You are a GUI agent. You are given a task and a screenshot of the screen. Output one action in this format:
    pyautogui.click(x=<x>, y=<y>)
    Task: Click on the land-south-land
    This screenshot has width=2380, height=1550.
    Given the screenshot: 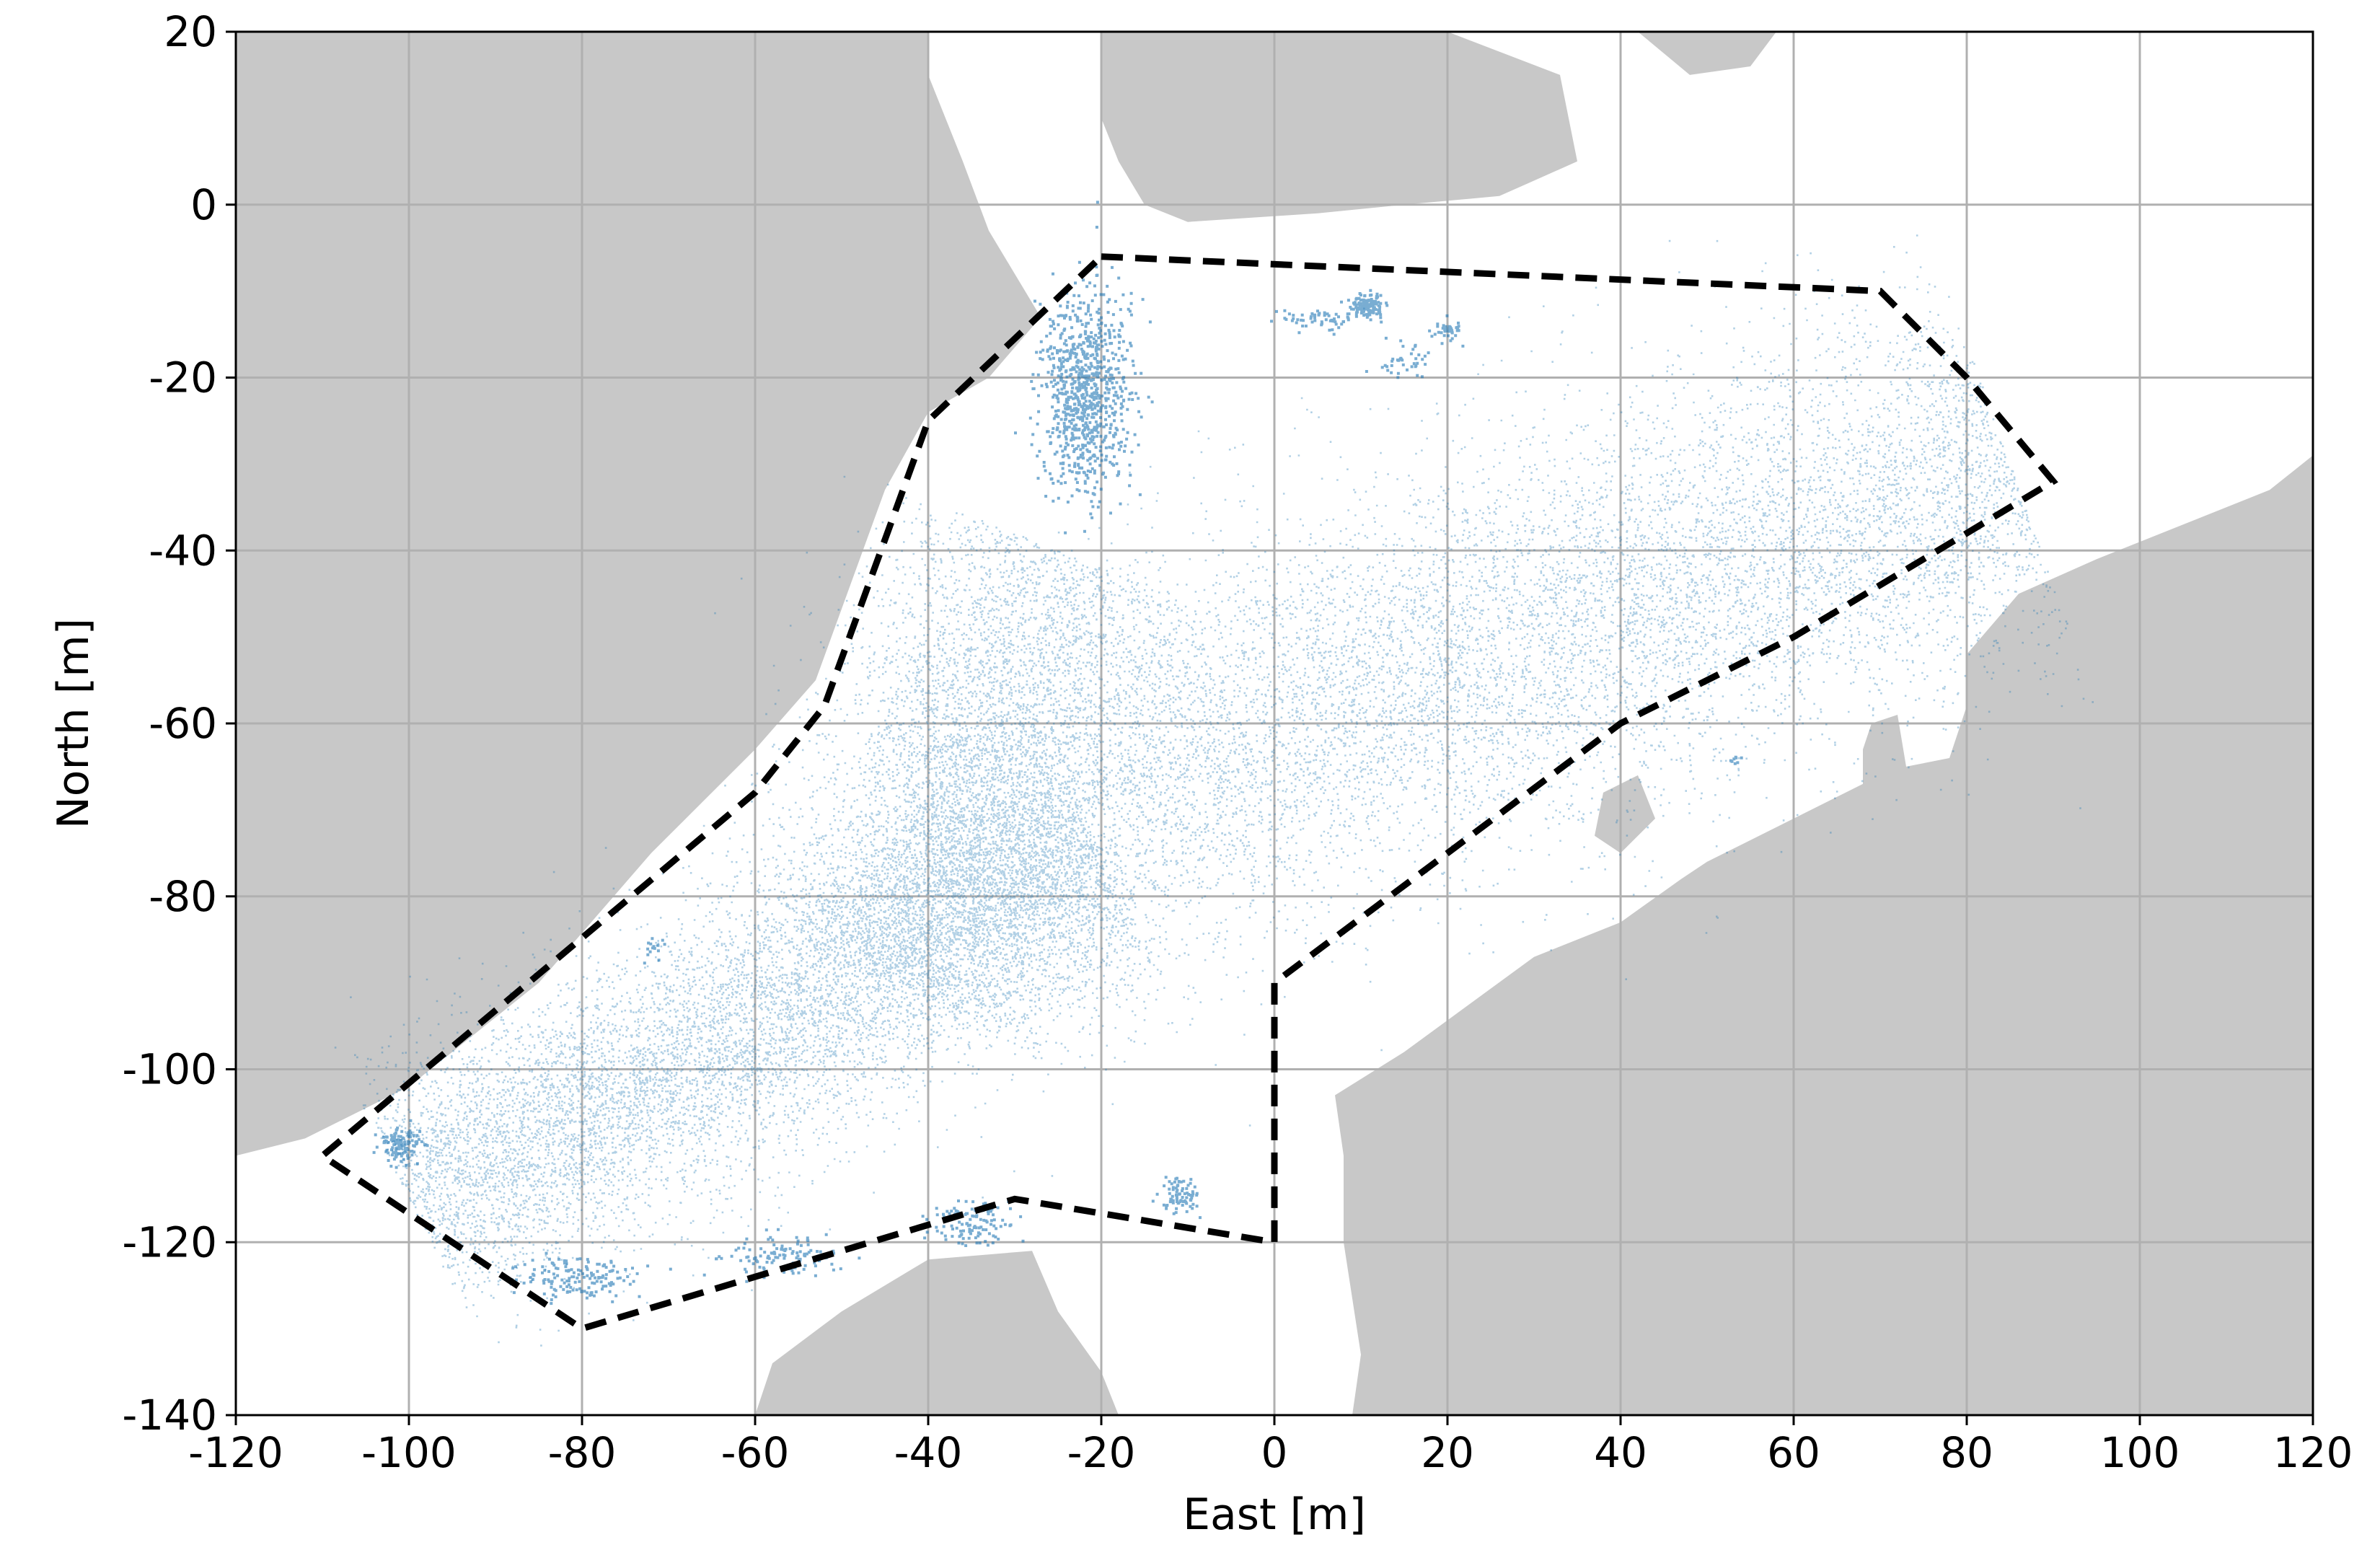 What is the action you would take?
    pyautogui.click(x=937, y=1333)
    